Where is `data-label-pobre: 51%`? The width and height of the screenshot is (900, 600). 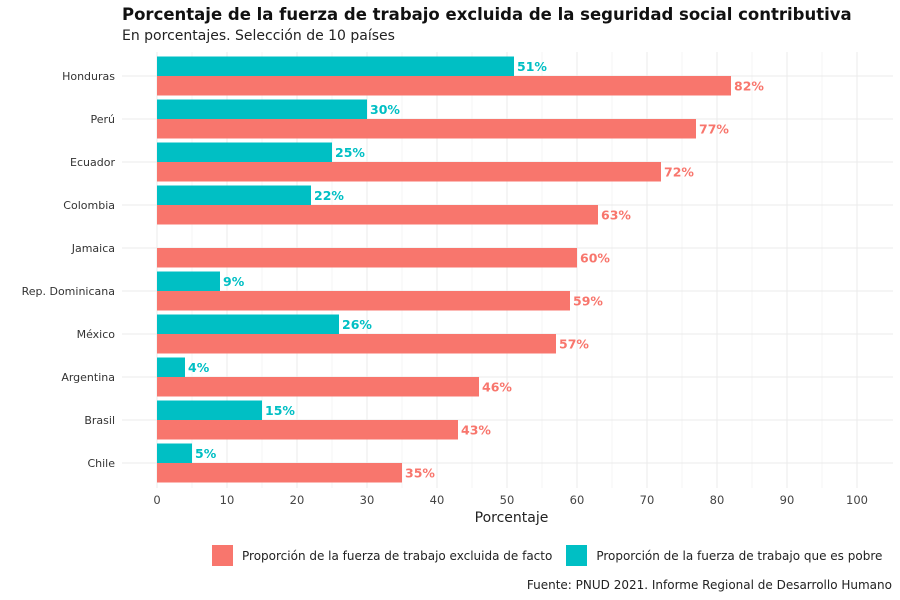 data-label-pobre: 51% is located at coordinates (532, 66).